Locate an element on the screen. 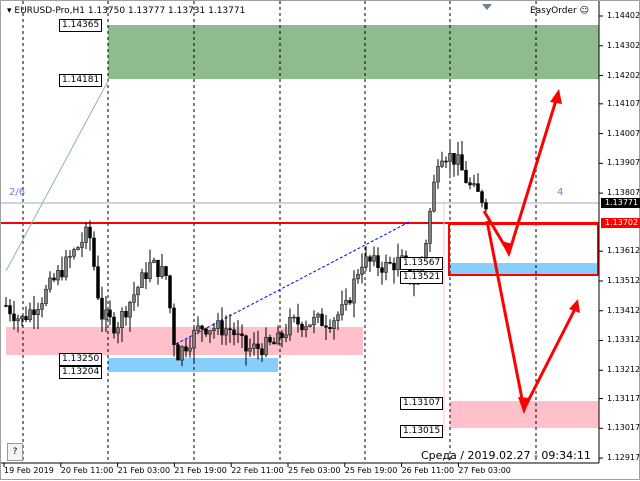 The width and height of the screenshot is (640, 481). price-label-blue-left: 1.13204 is located at coordinates (81, 372).